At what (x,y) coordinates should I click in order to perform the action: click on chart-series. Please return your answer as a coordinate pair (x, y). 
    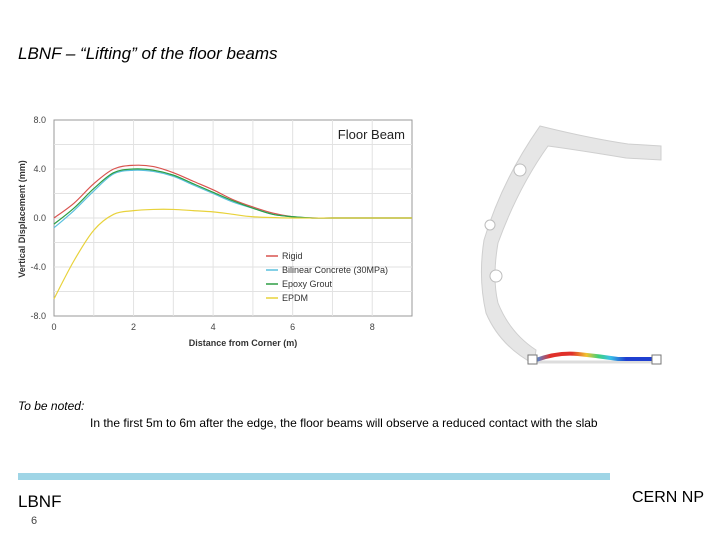
    Looking at the image, I should click on (232, 232).